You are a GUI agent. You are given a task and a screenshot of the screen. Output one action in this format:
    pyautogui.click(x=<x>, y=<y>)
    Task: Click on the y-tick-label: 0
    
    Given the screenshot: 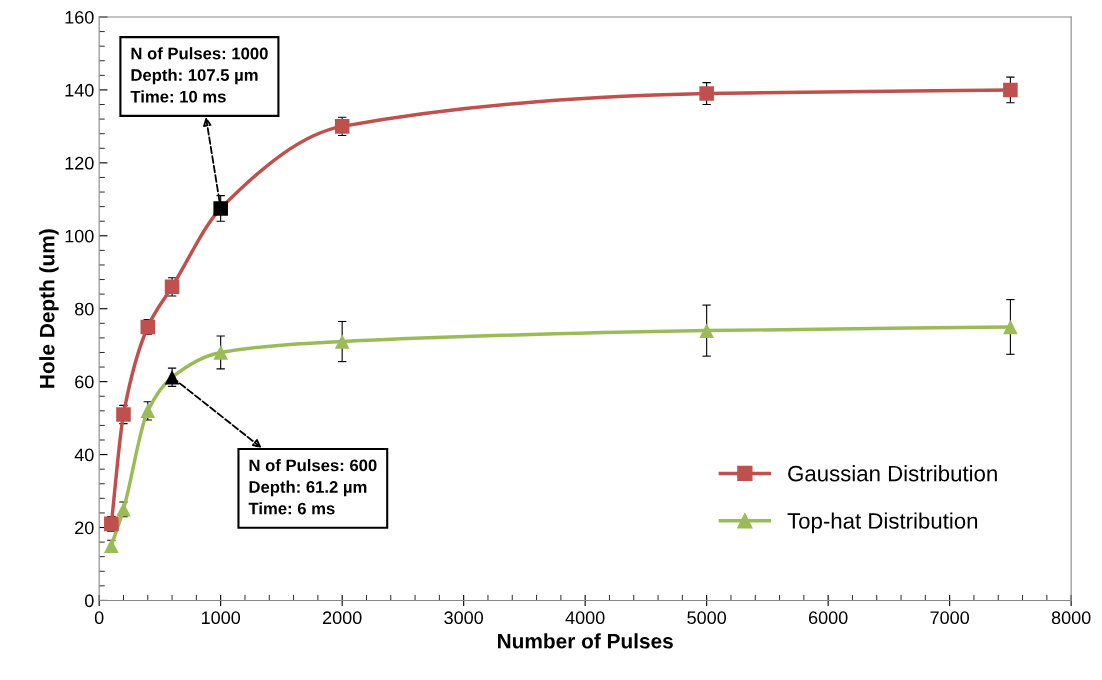 What is the action you would take?
    pyautogui.click(x=89, y=601)
    